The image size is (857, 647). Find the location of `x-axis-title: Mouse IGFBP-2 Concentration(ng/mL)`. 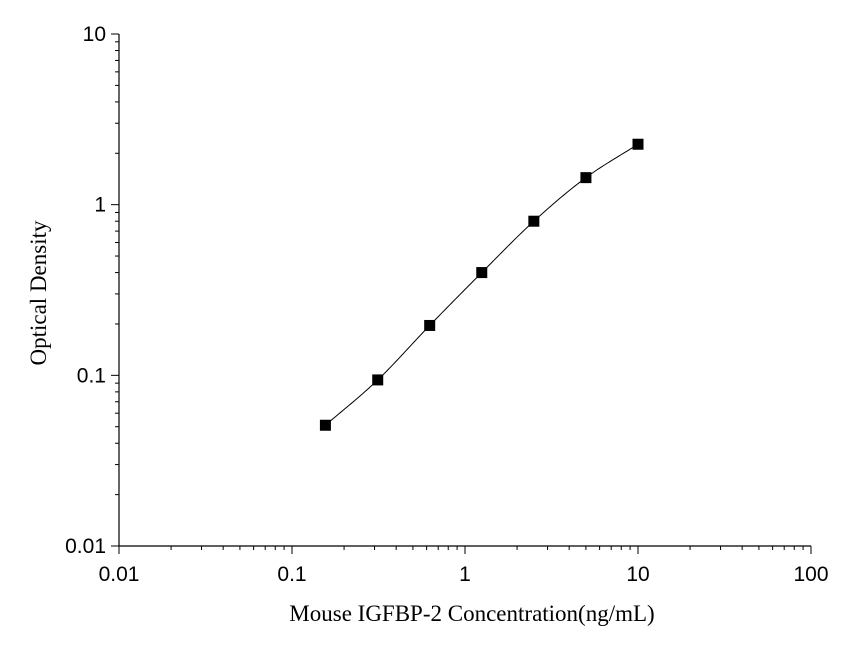

x-axis-title: Mouse IGFBP-2 Concentration(ng/mL) is located at coordinates (471, 613).